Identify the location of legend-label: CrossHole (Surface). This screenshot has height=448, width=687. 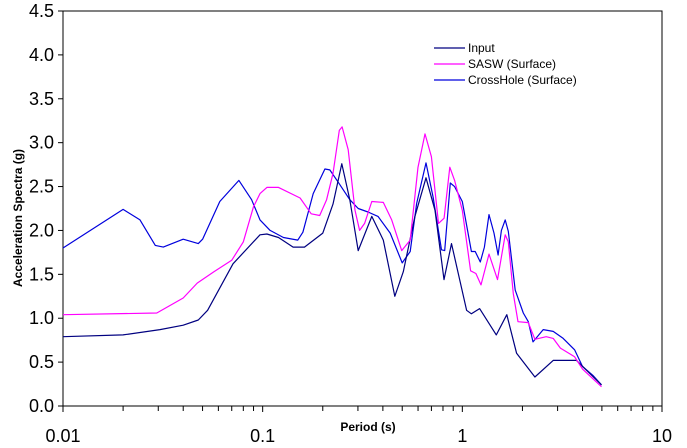
(522, 80).